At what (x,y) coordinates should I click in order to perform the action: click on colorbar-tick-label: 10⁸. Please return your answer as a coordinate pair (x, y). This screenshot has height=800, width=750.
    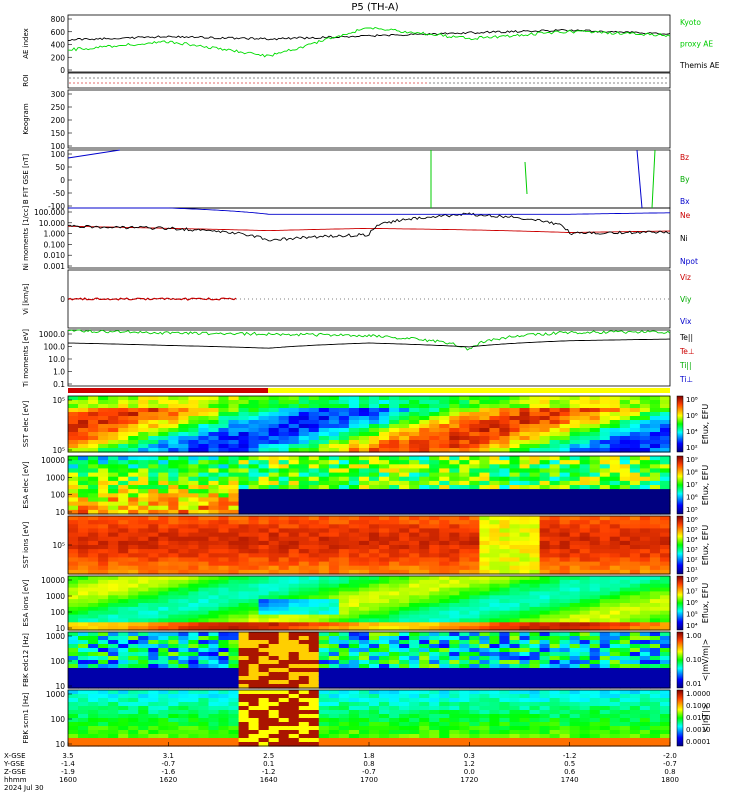
    Looking at the image, I should click on (692, 580).